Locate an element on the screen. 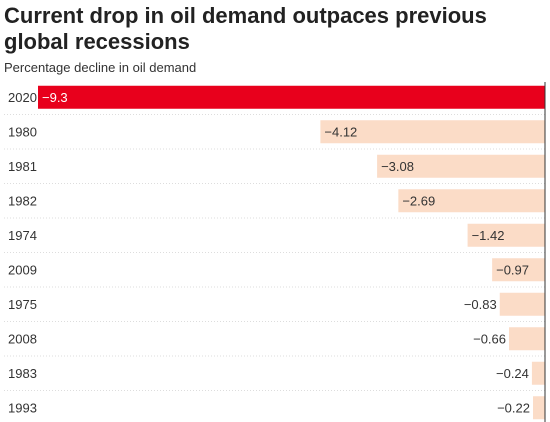 The height and width of the screenshot is (422, 550). category-label: 1982 is located at coordinates (22, 200).